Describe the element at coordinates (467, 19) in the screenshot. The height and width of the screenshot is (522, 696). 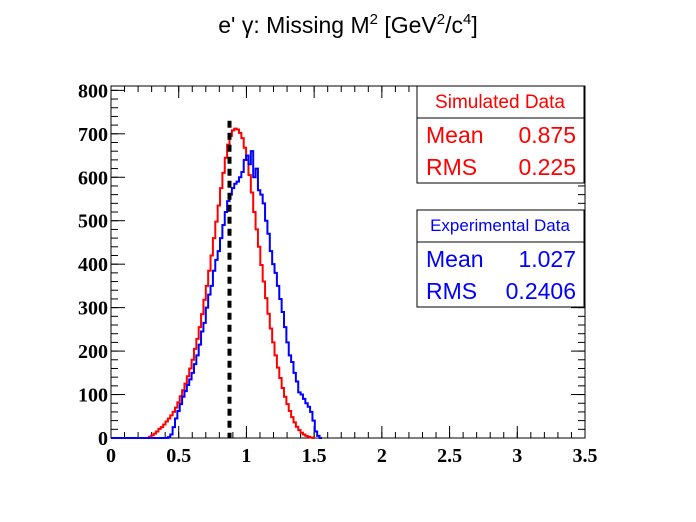
I see `title-sup3: 4` at that location.